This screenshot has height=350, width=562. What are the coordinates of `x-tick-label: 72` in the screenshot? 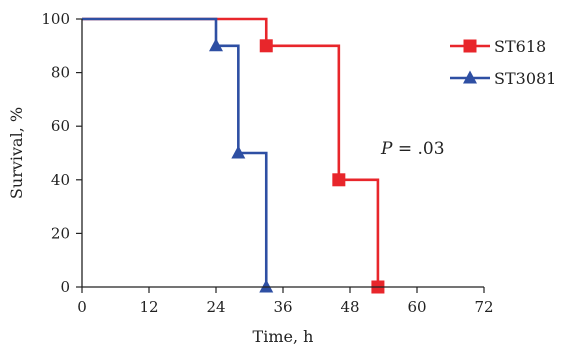 It's located at (483, 307).